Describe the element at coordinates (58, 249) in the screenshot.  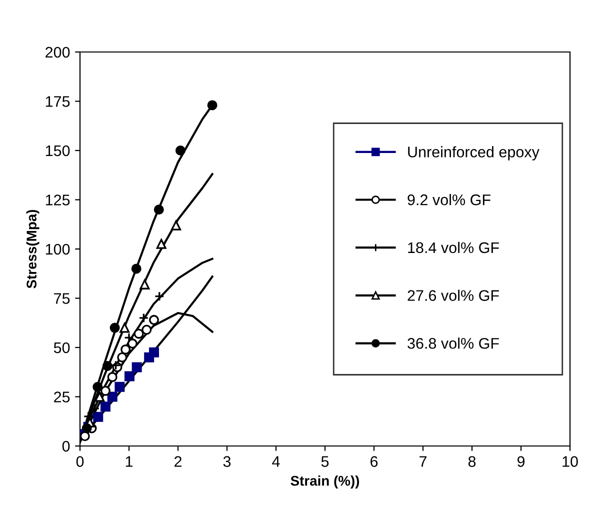
I see `y-tick-label: 100` at that location.